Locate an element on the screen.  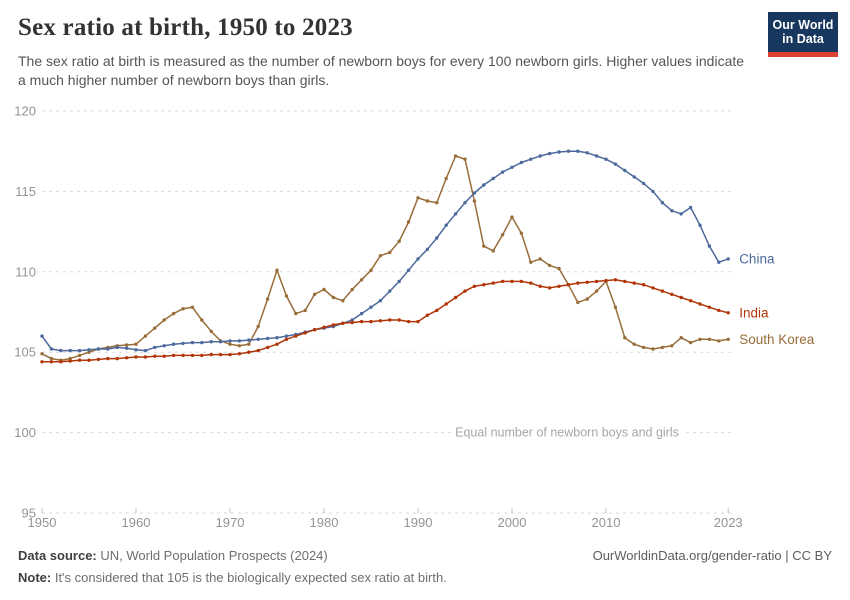
series-point-china-1991 is located at coordinates (427, 249).